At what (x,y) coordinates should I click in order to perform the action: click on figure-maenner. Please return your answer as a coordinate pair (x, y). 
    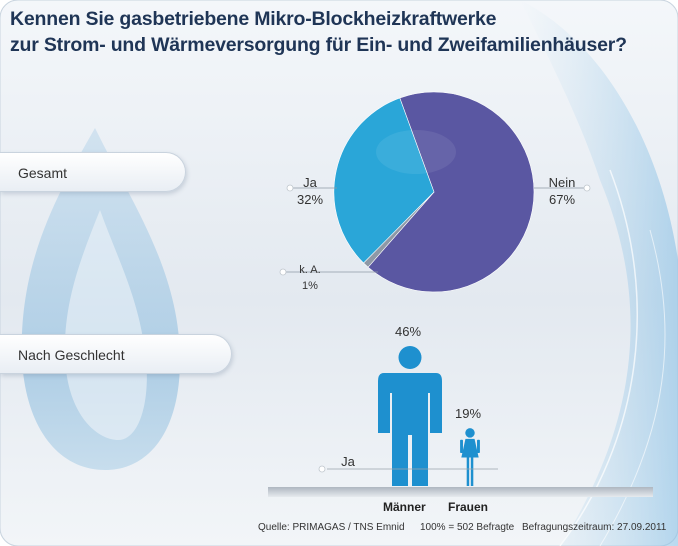
    Looking at the image, I should click on (410, 416).